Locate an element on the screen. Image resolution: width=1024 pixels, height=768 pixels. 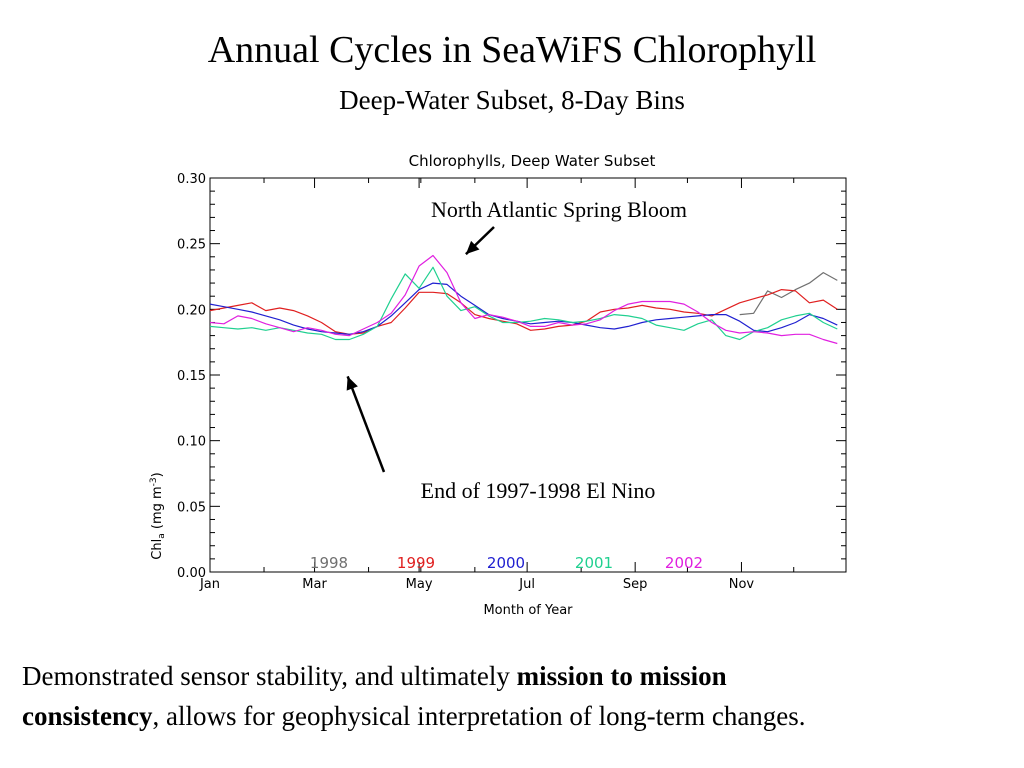
annotation-el-nino: End of 1997-1998 El Nino is located at coordinates (538, 490).